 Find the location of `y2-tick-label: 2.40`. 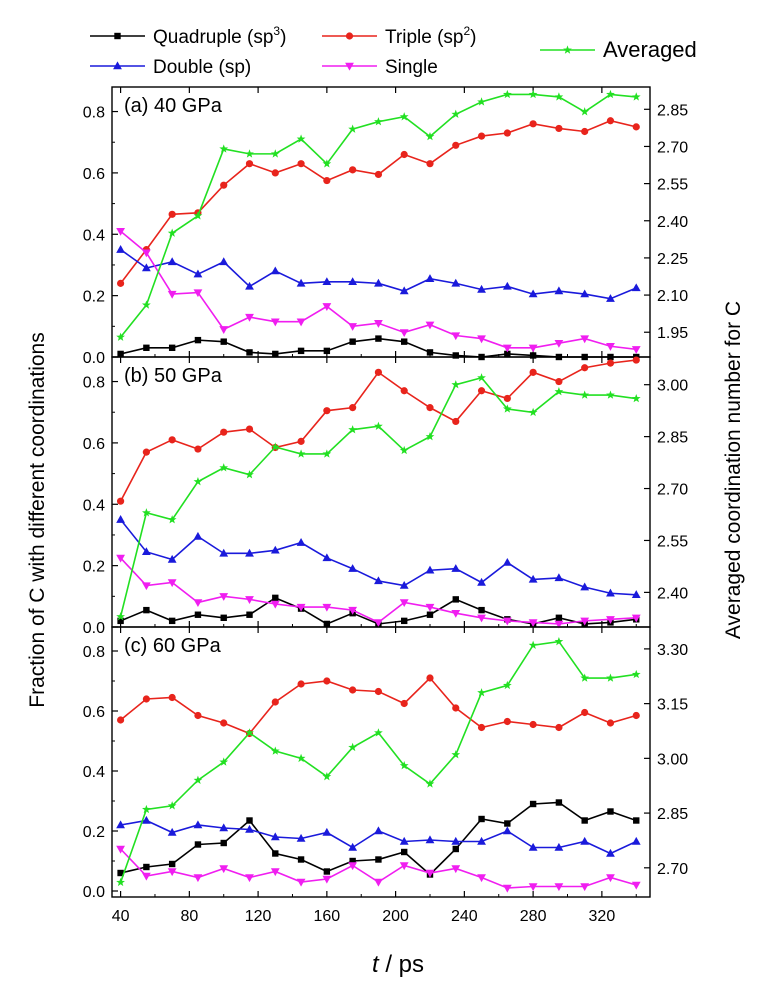

y2-tick-label: 2.40 is located at coordinates (672, 593).